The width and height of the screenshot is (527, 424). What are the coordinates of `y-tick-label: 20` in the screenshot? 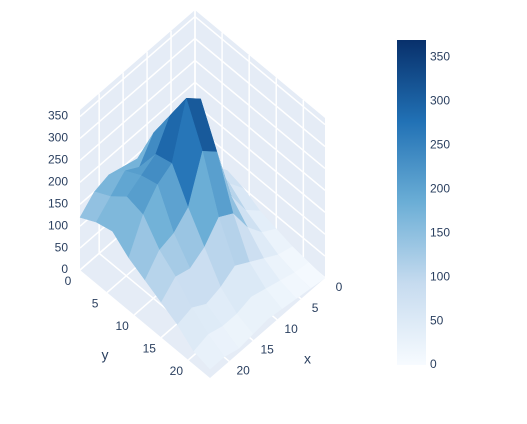 It's located at (177, 371).